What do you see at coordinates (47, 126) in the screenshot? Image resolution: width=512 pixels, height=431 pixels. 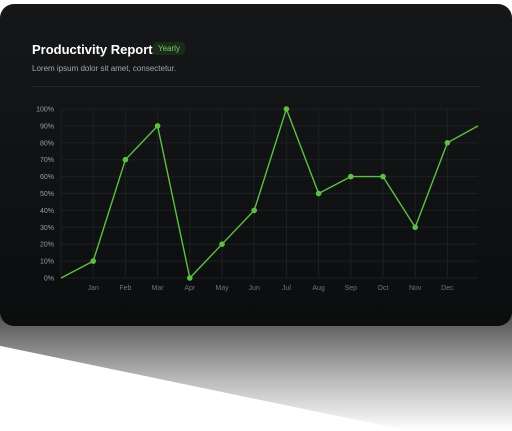 I see `y-tick-label: 90%` at bounding box center [47, 126].